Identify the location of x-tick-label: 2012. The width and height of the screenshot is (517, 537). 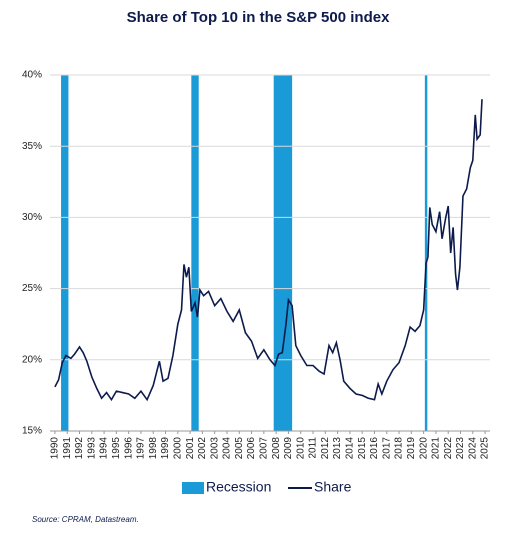
(325, 448).